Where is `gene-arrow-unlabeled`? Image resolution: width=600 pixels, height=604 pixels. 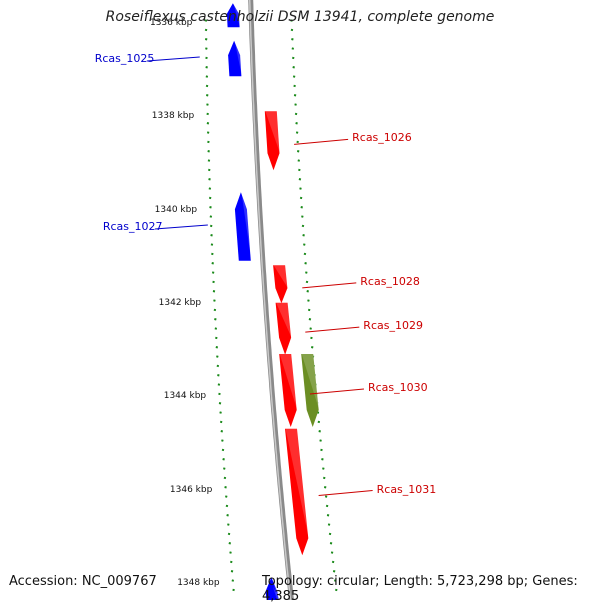 gene-arrow-unlabeled is located at coordinates (233, 15).